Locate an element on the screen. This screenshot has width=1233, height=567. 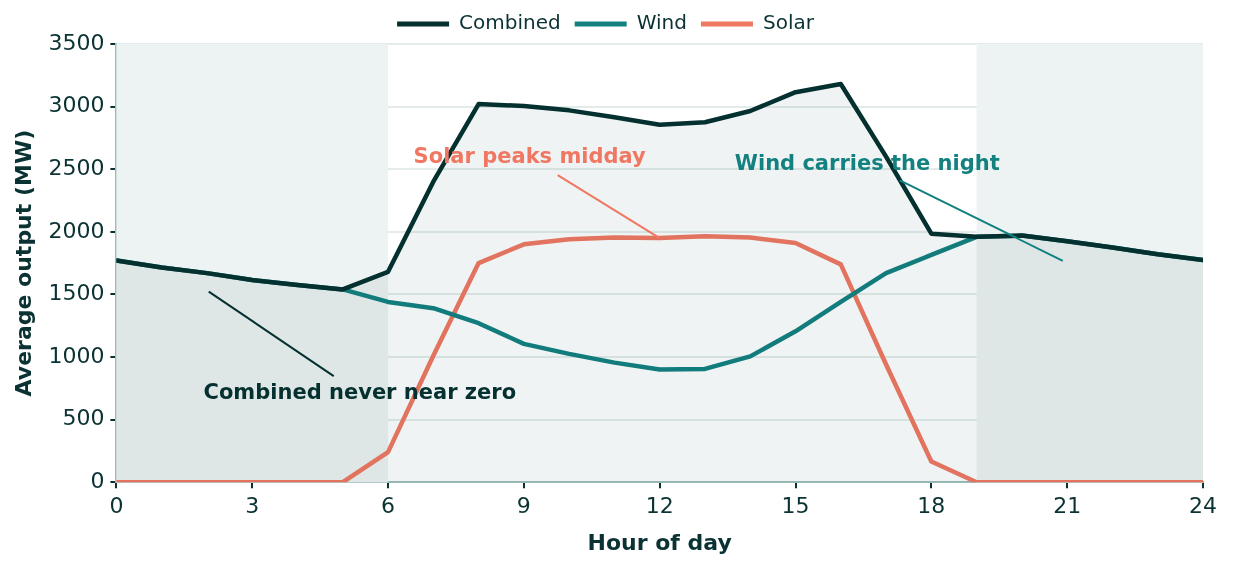
y-tick-label: 3500 is located at coordinates (76, 42).